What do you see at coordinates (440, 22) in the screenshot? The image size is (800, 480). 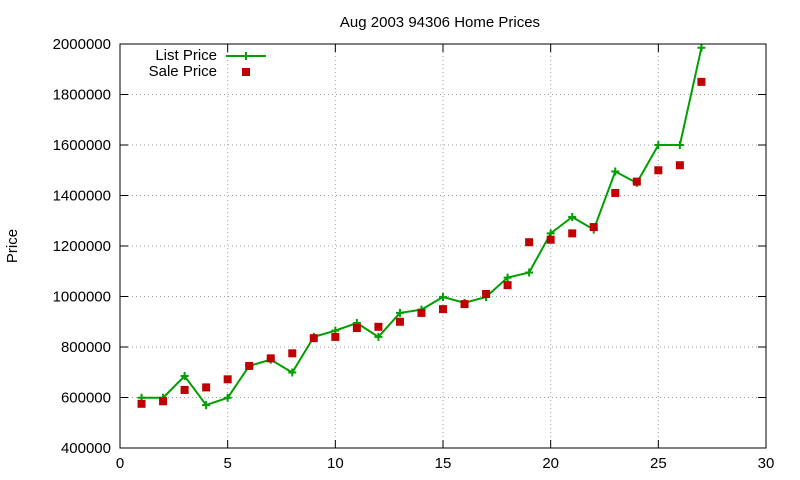 I see `chart-title: Aug 2003 94306 Home Prices` at bounding box center [440, 22].